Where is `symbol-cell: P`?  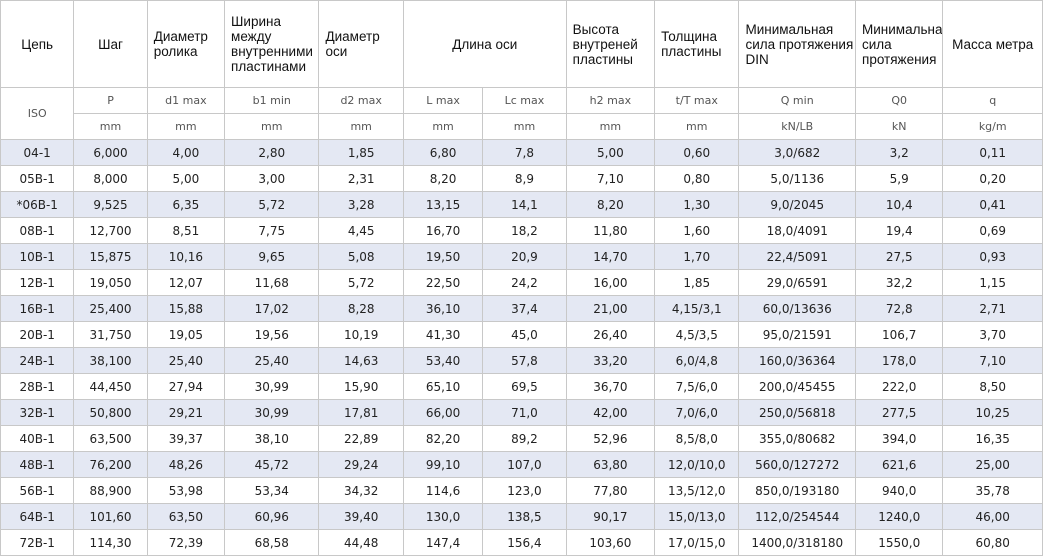
symbol-cell: P is located at coordinates (110, 100).